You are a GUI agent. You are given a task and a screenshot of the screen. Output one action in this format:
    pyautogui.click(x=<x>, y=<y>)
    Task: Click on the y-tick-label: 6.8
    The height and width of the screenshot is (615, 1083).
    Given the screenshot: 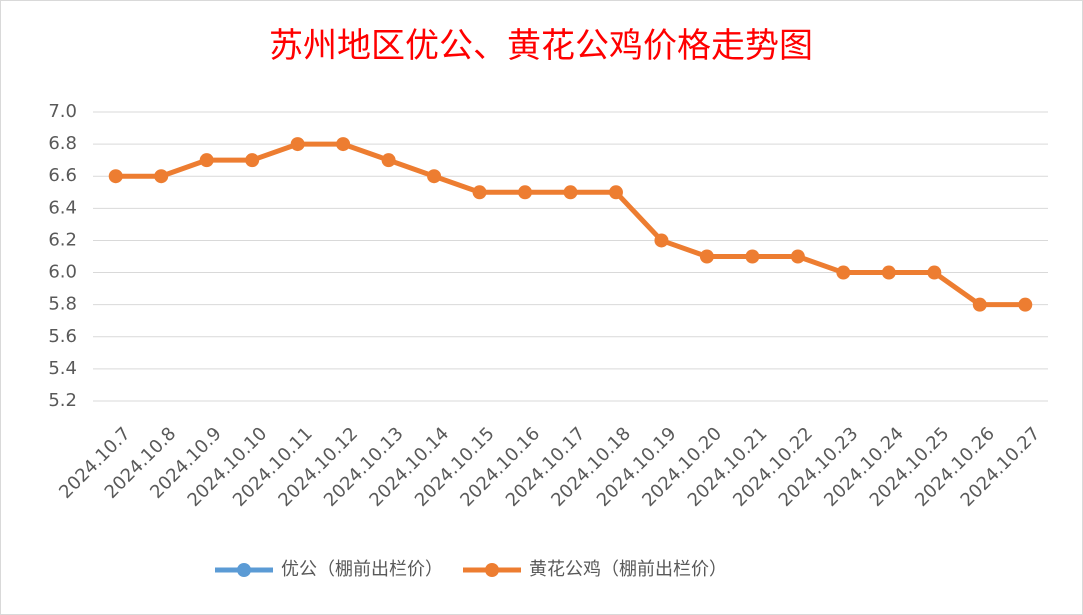 What is the action you would take?
    pyautogui.click(x=62, y=143)
    